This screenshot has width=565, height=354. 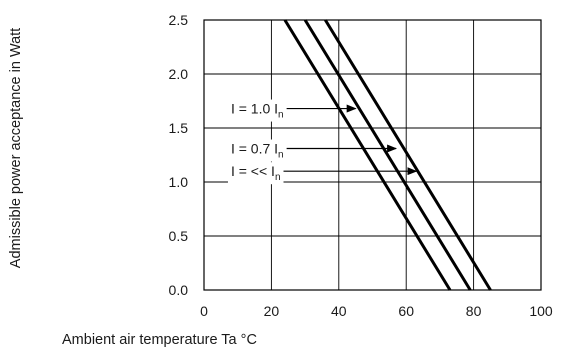 I want to click on x-axis-label: Ambient air temperature Ta °C, so click(x=159, y=340).